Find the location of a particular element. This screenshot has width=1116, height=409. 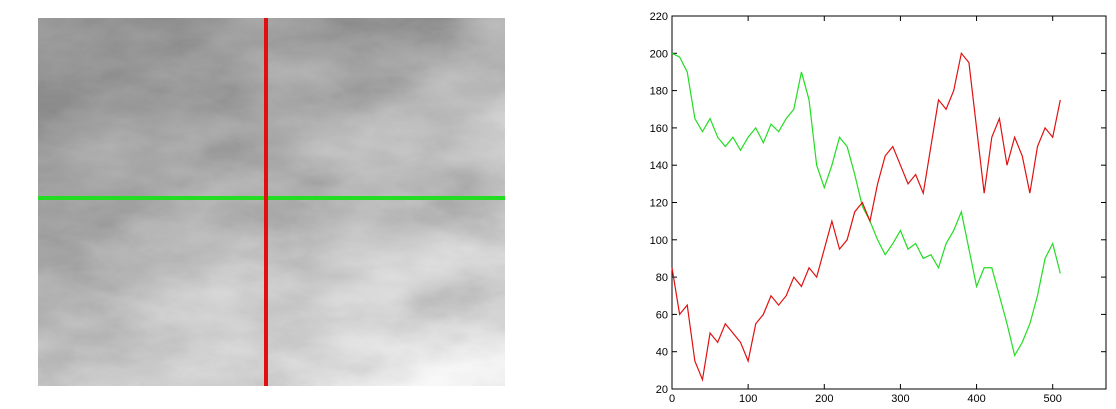

y-tick-label: 140 is located at coordinates (659, 166).